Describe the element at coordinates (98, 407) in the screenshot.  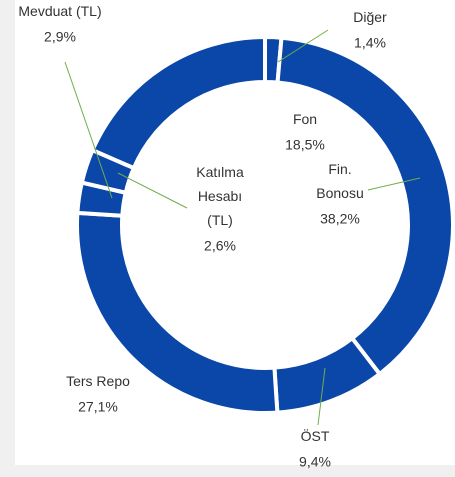
I see `value-label: 27,1%` at that location.